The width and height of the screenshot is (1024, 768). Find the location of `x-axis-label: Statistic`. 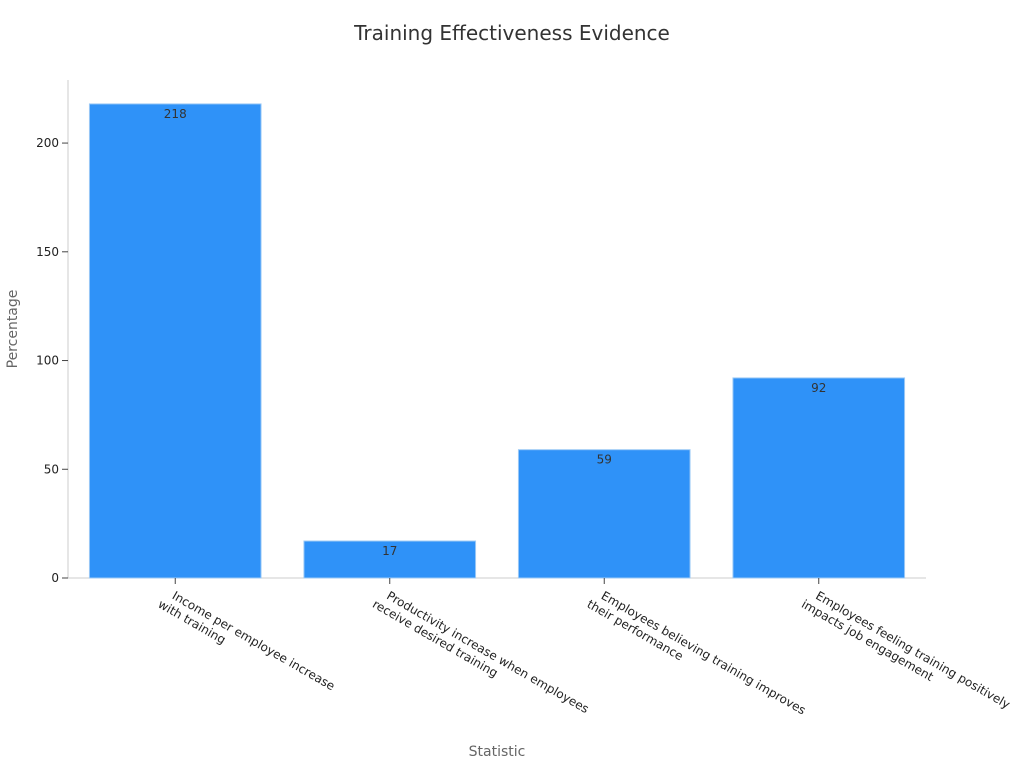

x-axis-label: Statistic is located at coordinates (497, 752).